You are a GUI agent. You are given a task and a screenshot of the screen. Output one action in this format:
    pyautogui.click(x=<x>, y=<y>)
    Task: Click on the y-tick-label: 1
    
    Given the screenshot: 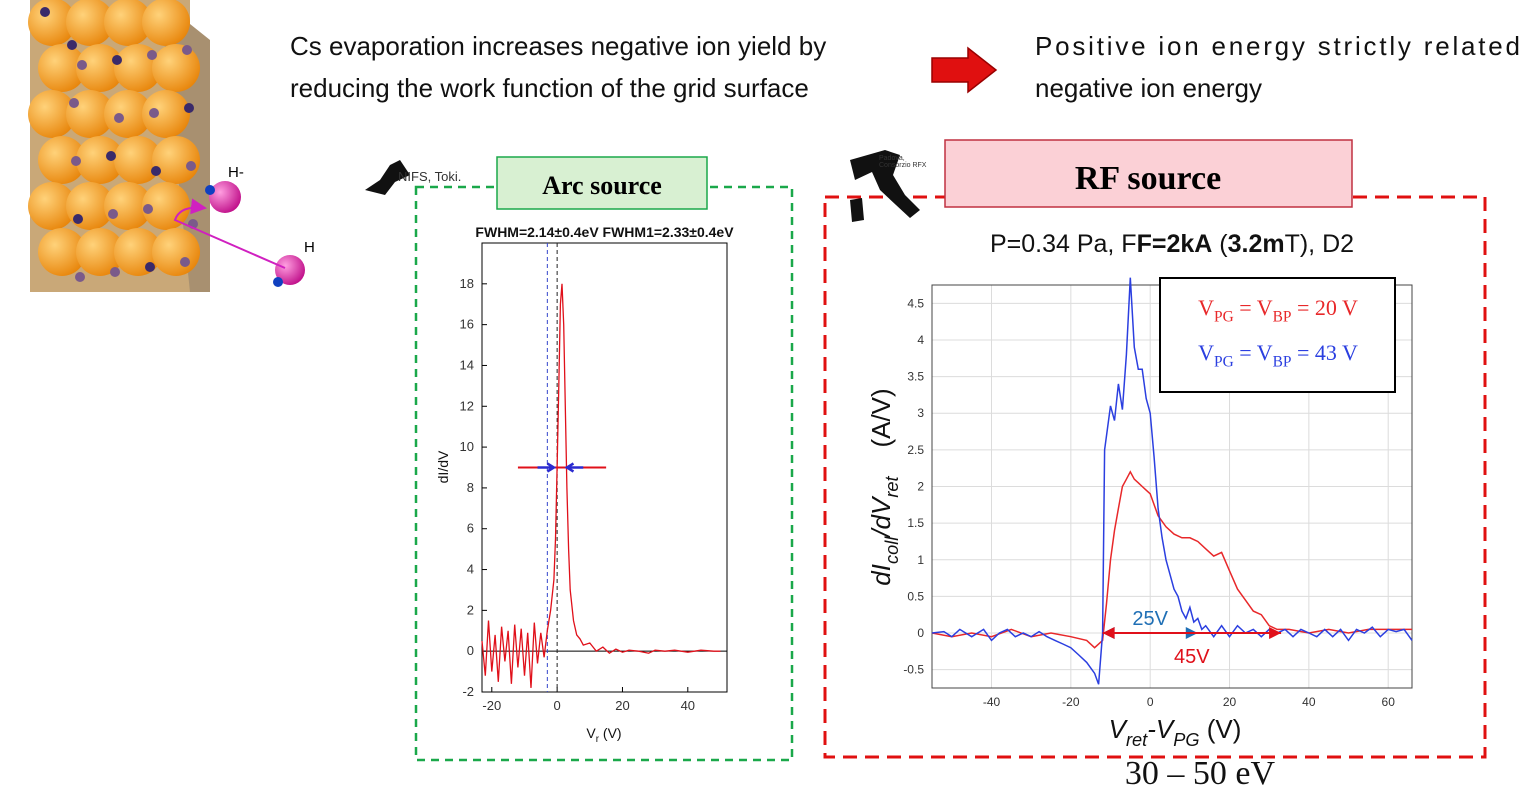 What is the action you would take?
    pyautogui.click(x=920, y=560)
    